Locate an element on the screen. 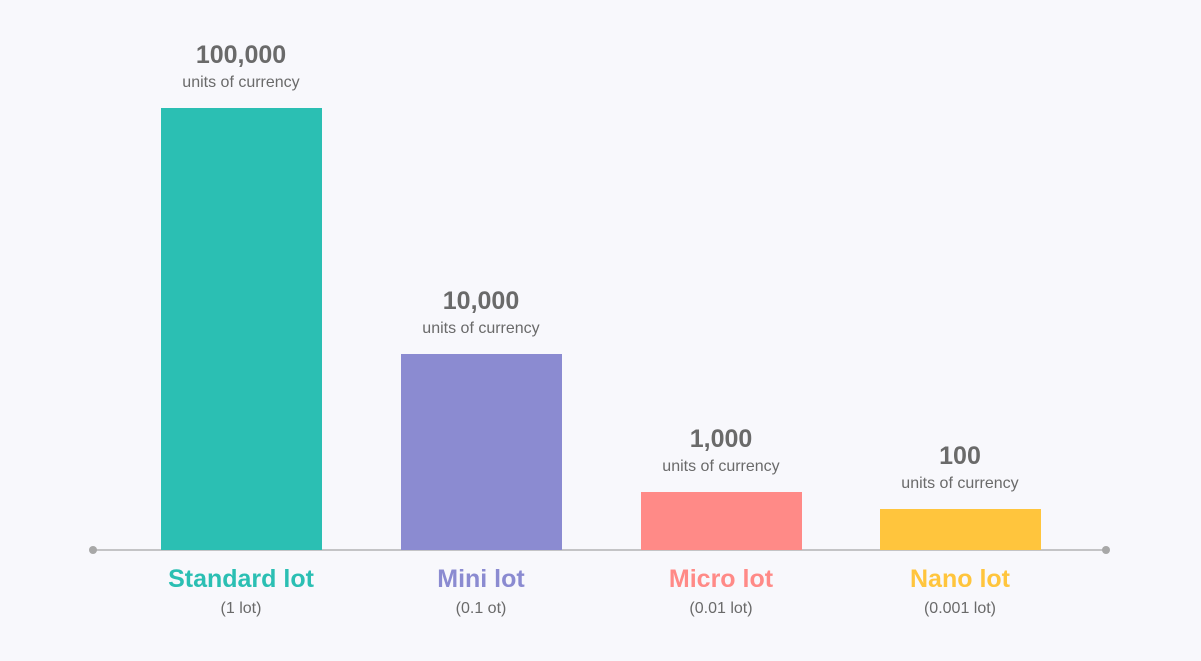  category-sublabel: (0.01 lot) is located at coordinates (721, 608).